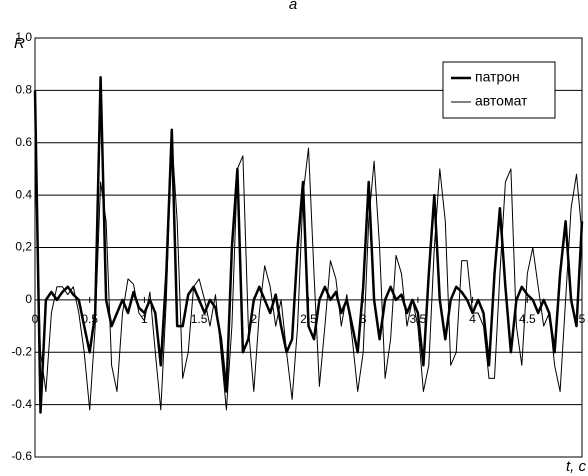 The image size is (588, 476). Describe the element at coordinates (23, 90) in the screenshot. I see `y-tick-label: 0.8` at that location.